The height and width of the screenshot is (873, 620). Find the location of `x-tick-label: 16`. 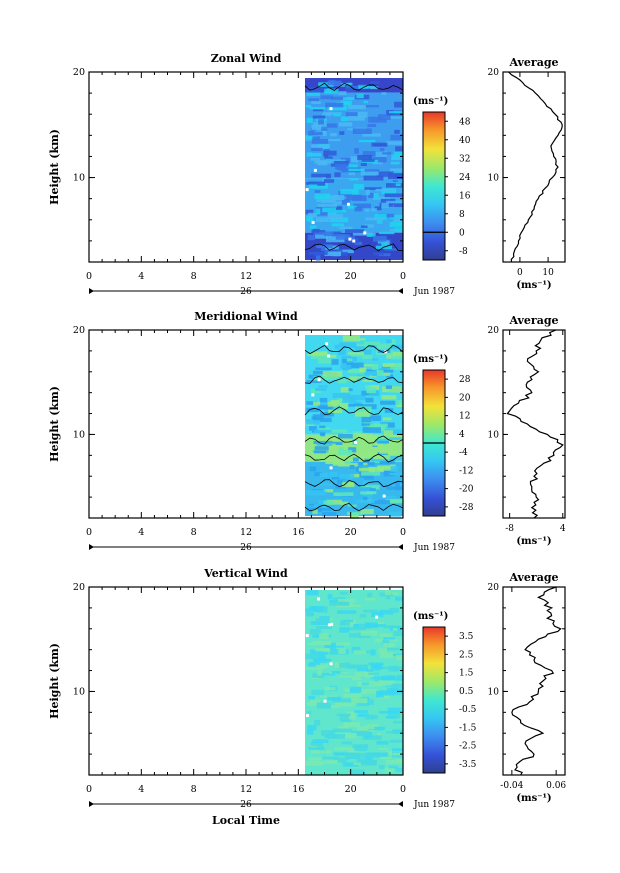

x-tick-label: 16 is located at coordinates (298, 276).